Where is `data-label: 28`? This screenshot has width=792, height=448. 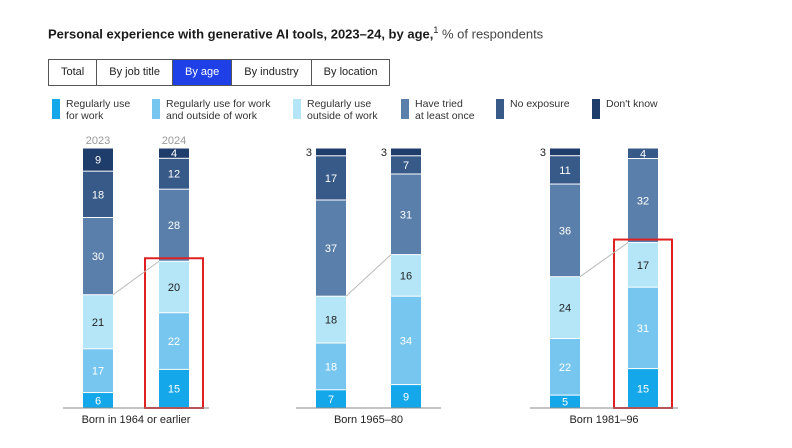 data-label: 28 is located at coordinates (174, 226).